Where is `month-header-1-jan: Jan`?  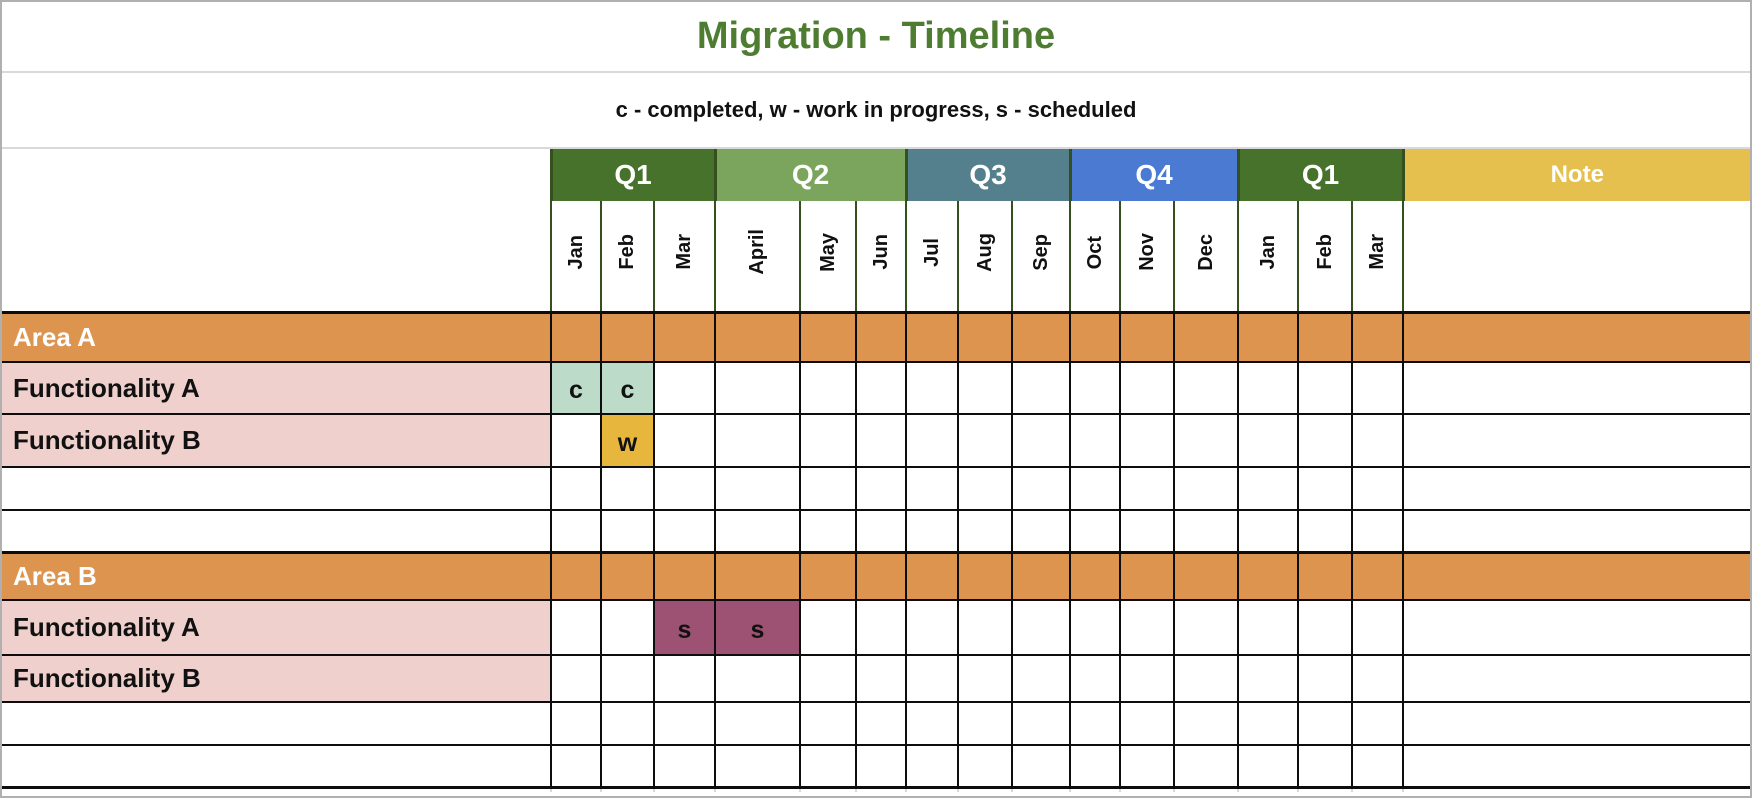
month-header-1-jan: Jan is located at coordinates (576, 256).